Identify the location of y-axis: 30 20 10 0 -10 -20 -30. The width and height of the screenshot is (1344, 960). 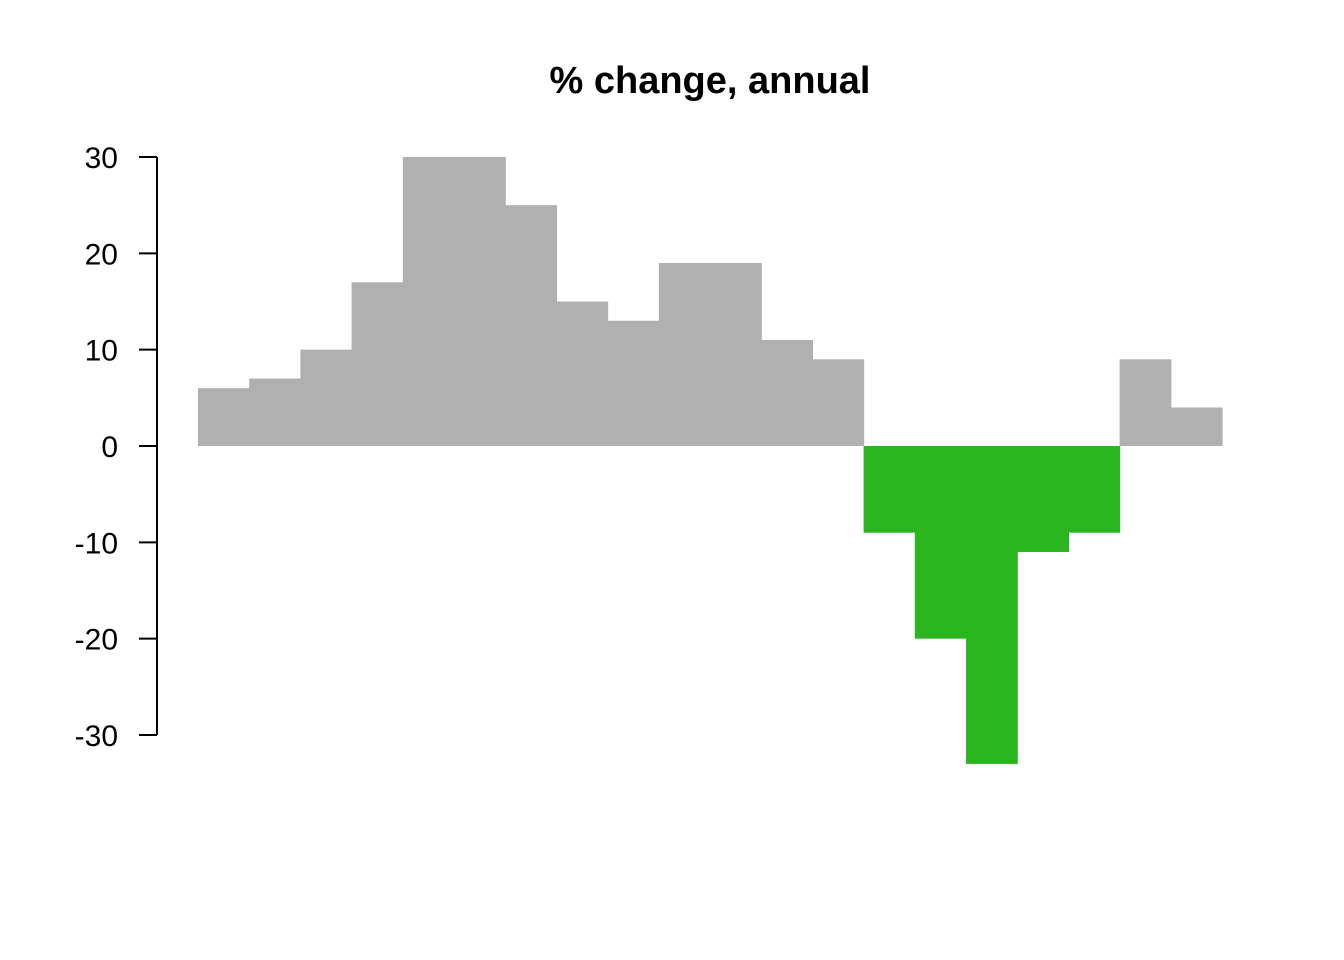
(116, 447).